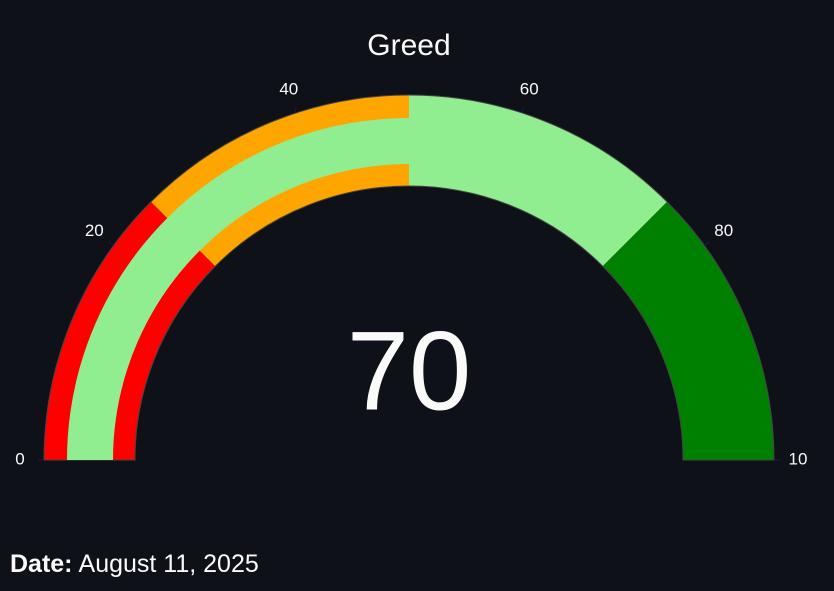 Image resolution: width=834 pixels, height=591 pixels. I want to click on footer: Date: August 11, 2025, so click(134, 564).